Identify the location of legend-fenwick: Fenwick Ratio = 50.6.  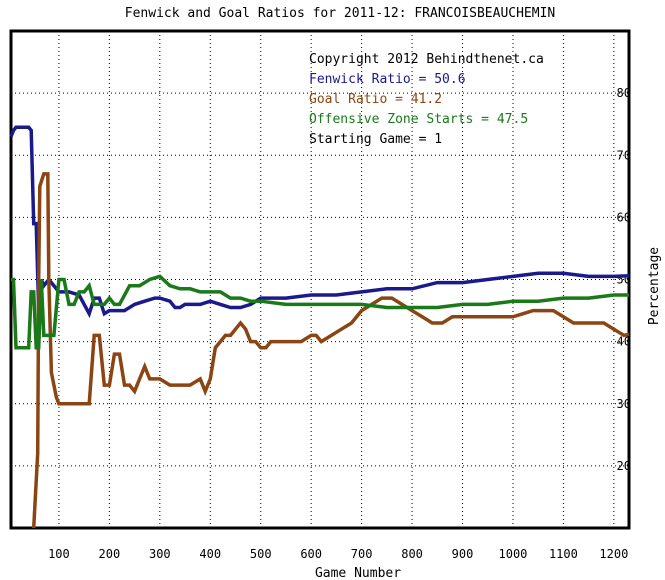
(387, 79).